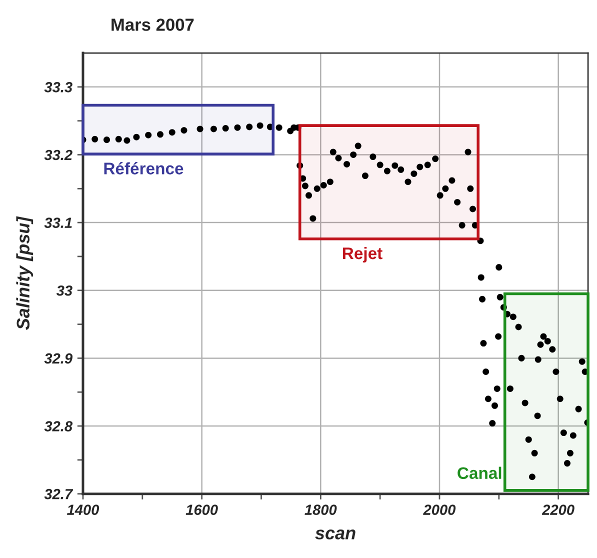 Image resolution: width=597 pixels, height=558 pixels. Describe the element at coordinates (362, 254) in the screenshot. I see `band-label: Rejet` at that location.